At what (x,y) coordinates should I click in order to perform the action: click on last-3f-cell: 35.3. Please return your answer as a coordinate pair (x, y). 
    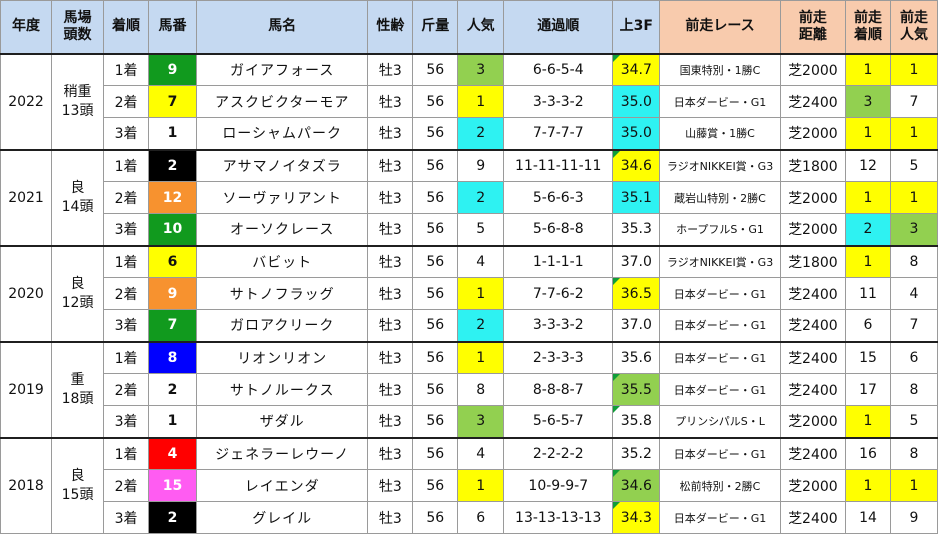
    Looking at the image, I should click on (636, 229).